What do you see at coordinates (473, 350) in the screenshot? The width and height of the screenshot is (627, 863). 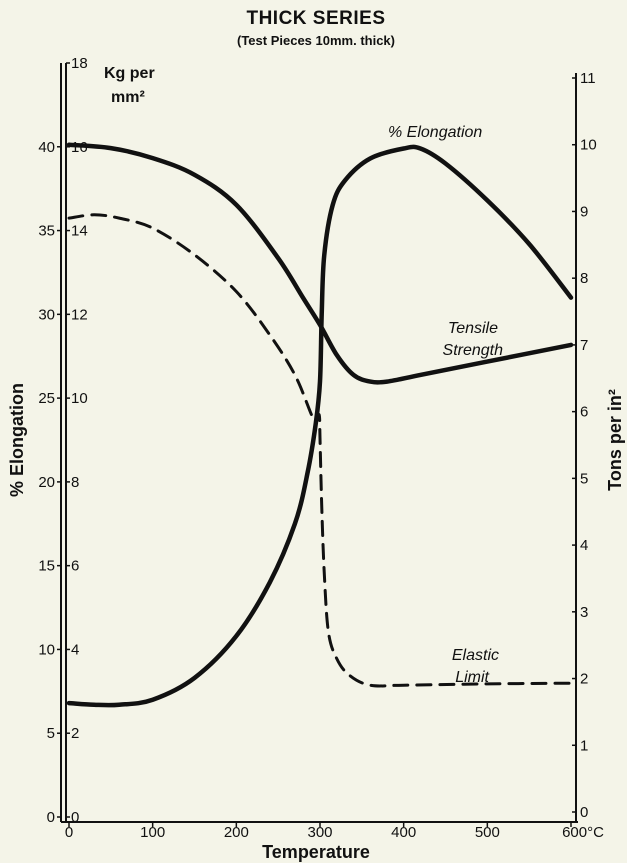 I see `series-label: Strength` at bounding box center [473, 350].